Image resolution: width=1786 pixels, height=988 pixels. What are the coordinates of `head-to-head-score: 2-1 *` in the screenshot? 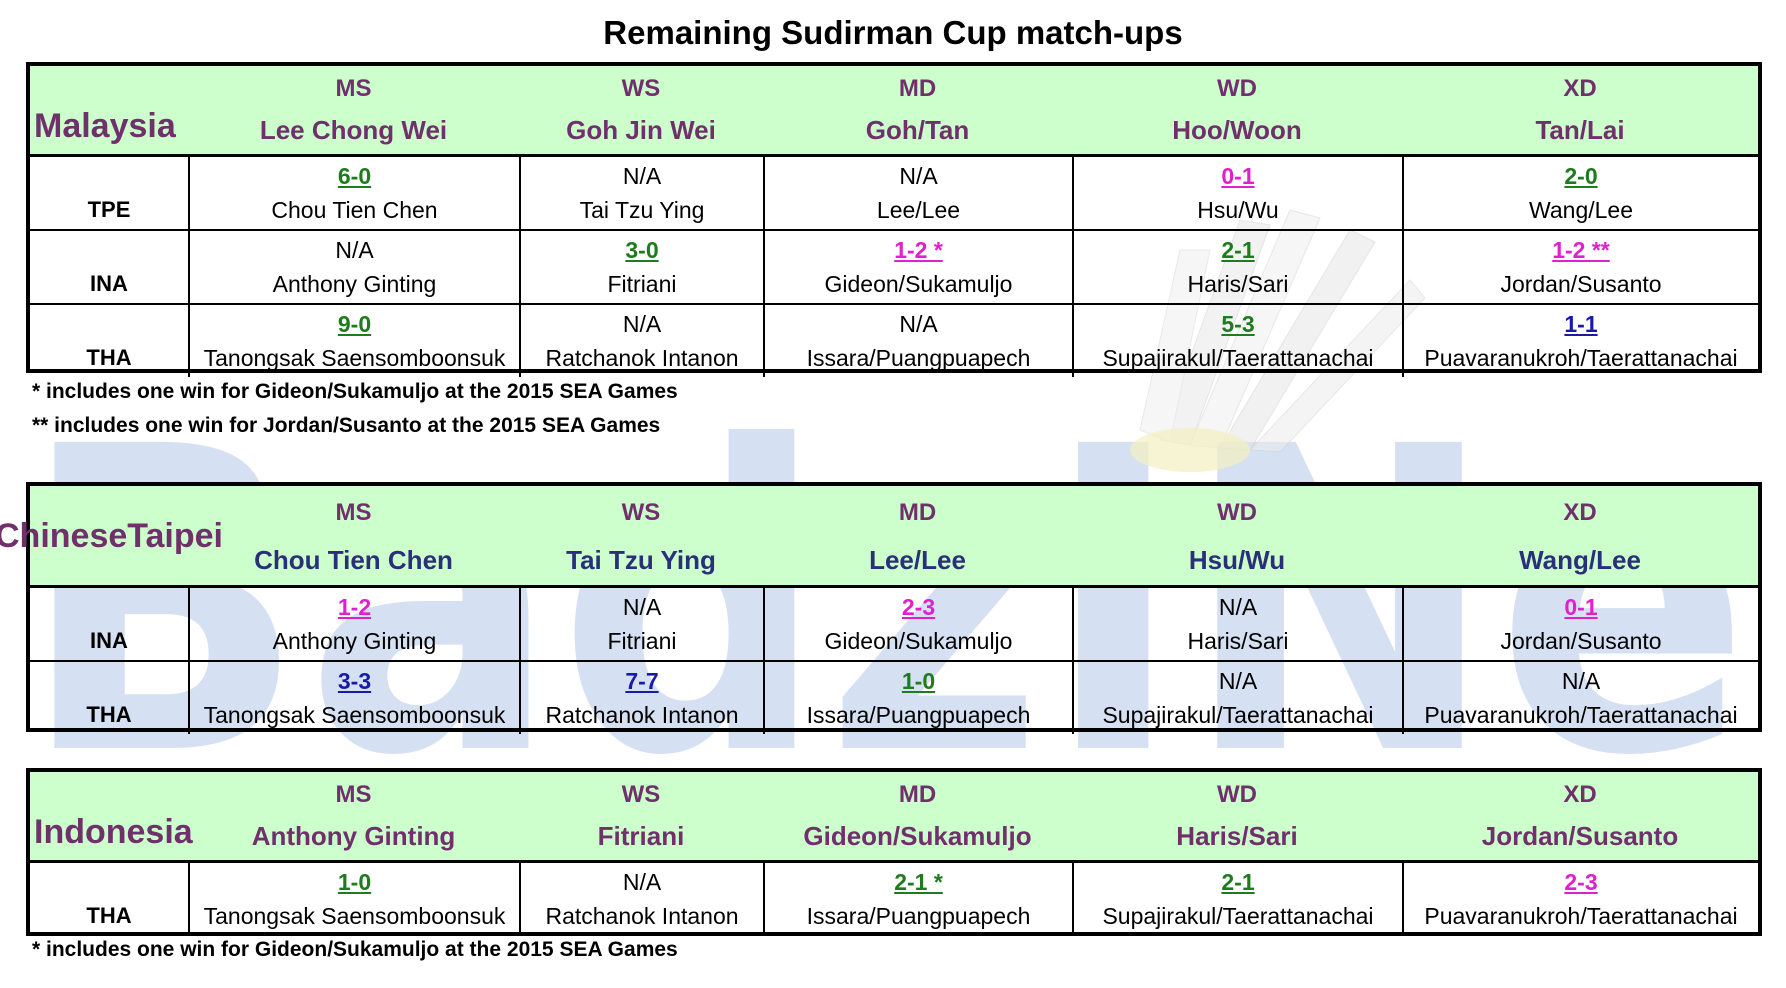 It's located at (918, 882).